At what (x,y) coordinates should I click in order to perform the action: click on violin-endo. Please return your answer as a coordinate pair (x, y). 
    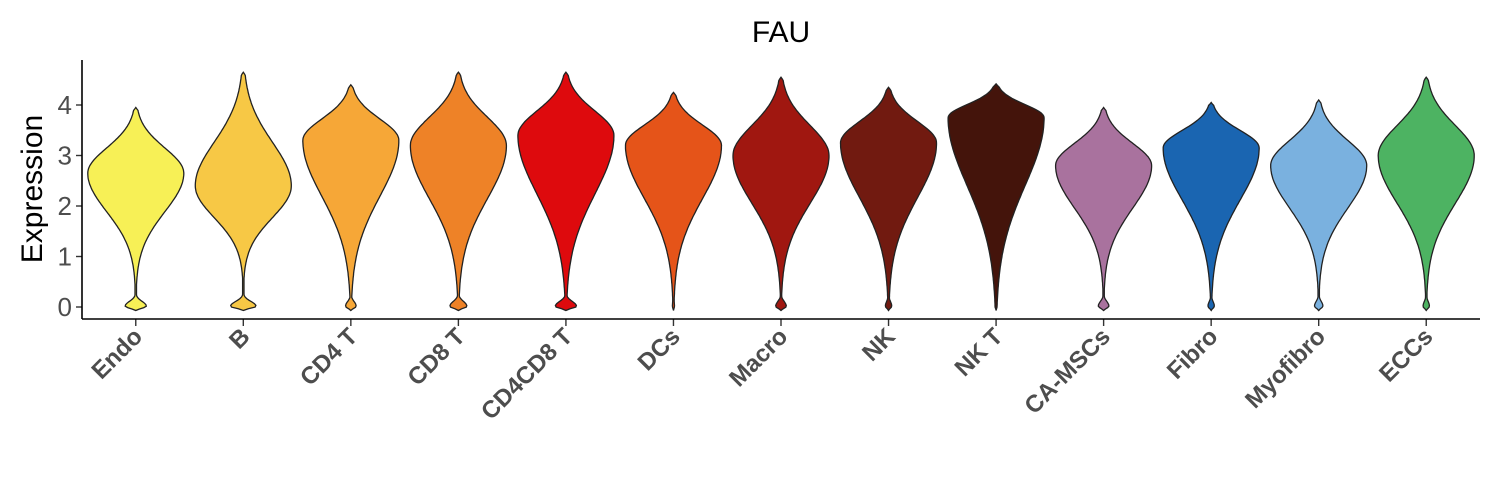
    Looking at the image, I should click on (136, 209).